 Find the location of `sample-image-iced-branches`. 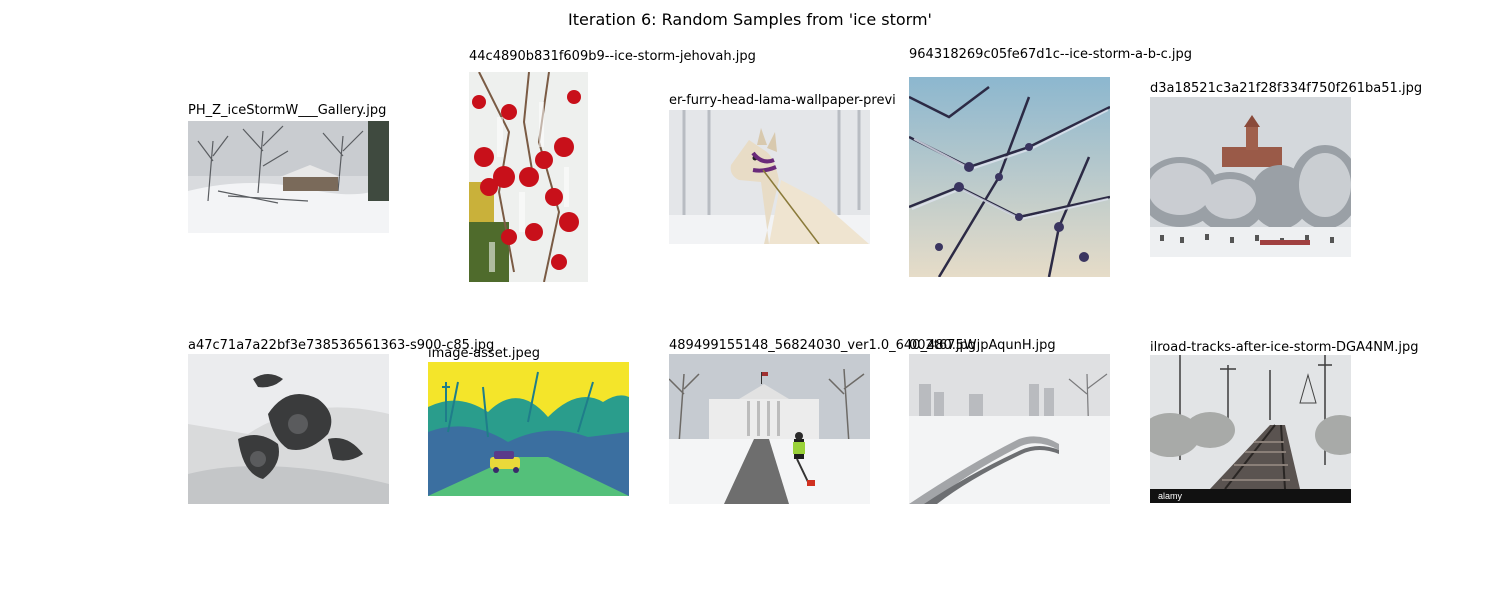

sample-image-iced-branches is located at coordinates (1009, 177).